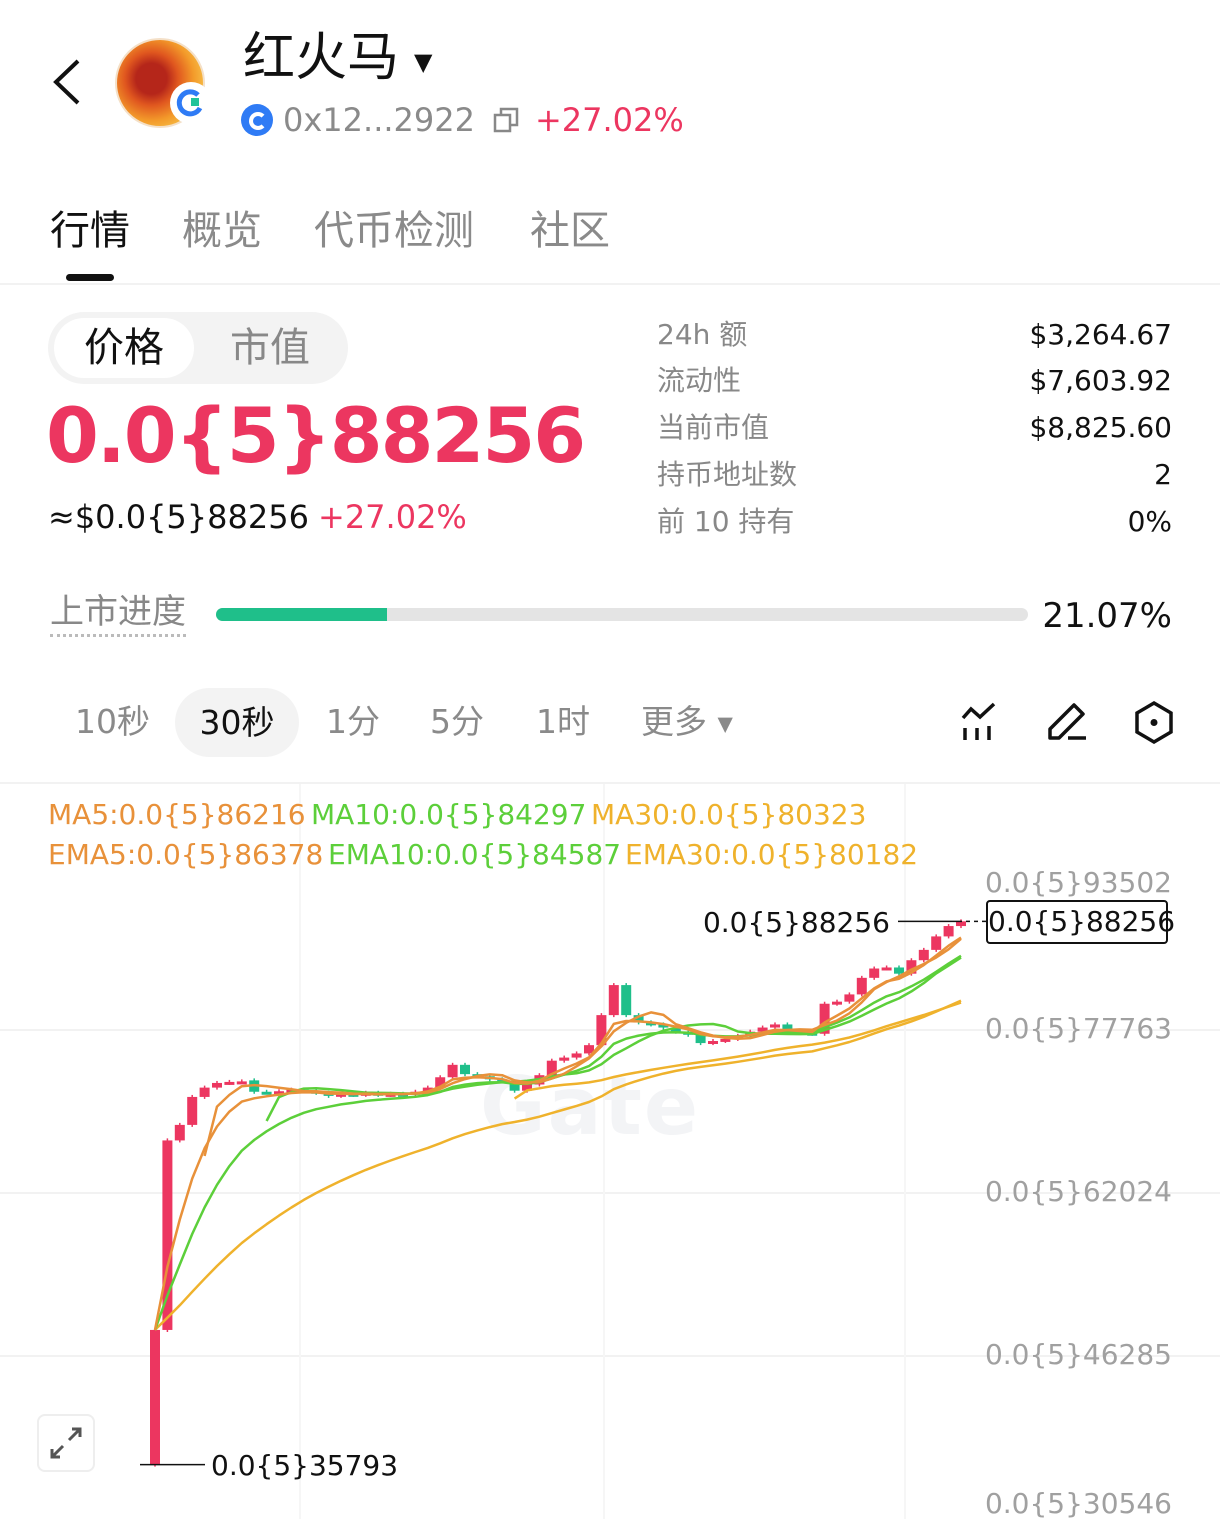  Describe the element at coordinates (257, 120) in the screenshot. I see `chain-icon` at that location.